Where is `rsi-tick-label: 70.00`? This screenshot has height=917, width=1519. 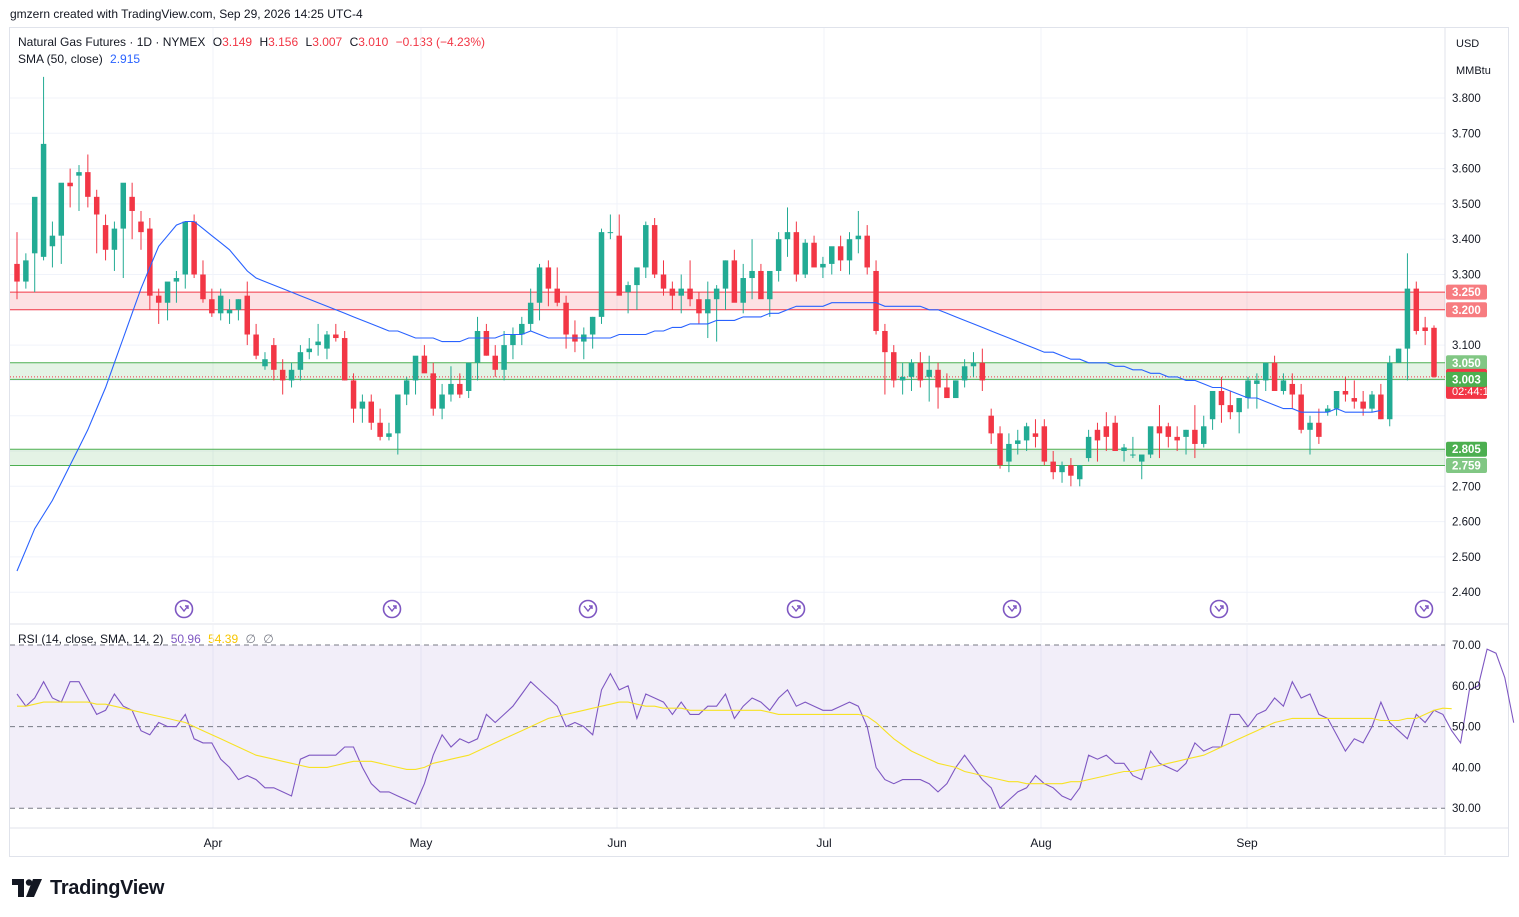 rsi-tick-label: 70.00 is located at coordinates (1466, 646).